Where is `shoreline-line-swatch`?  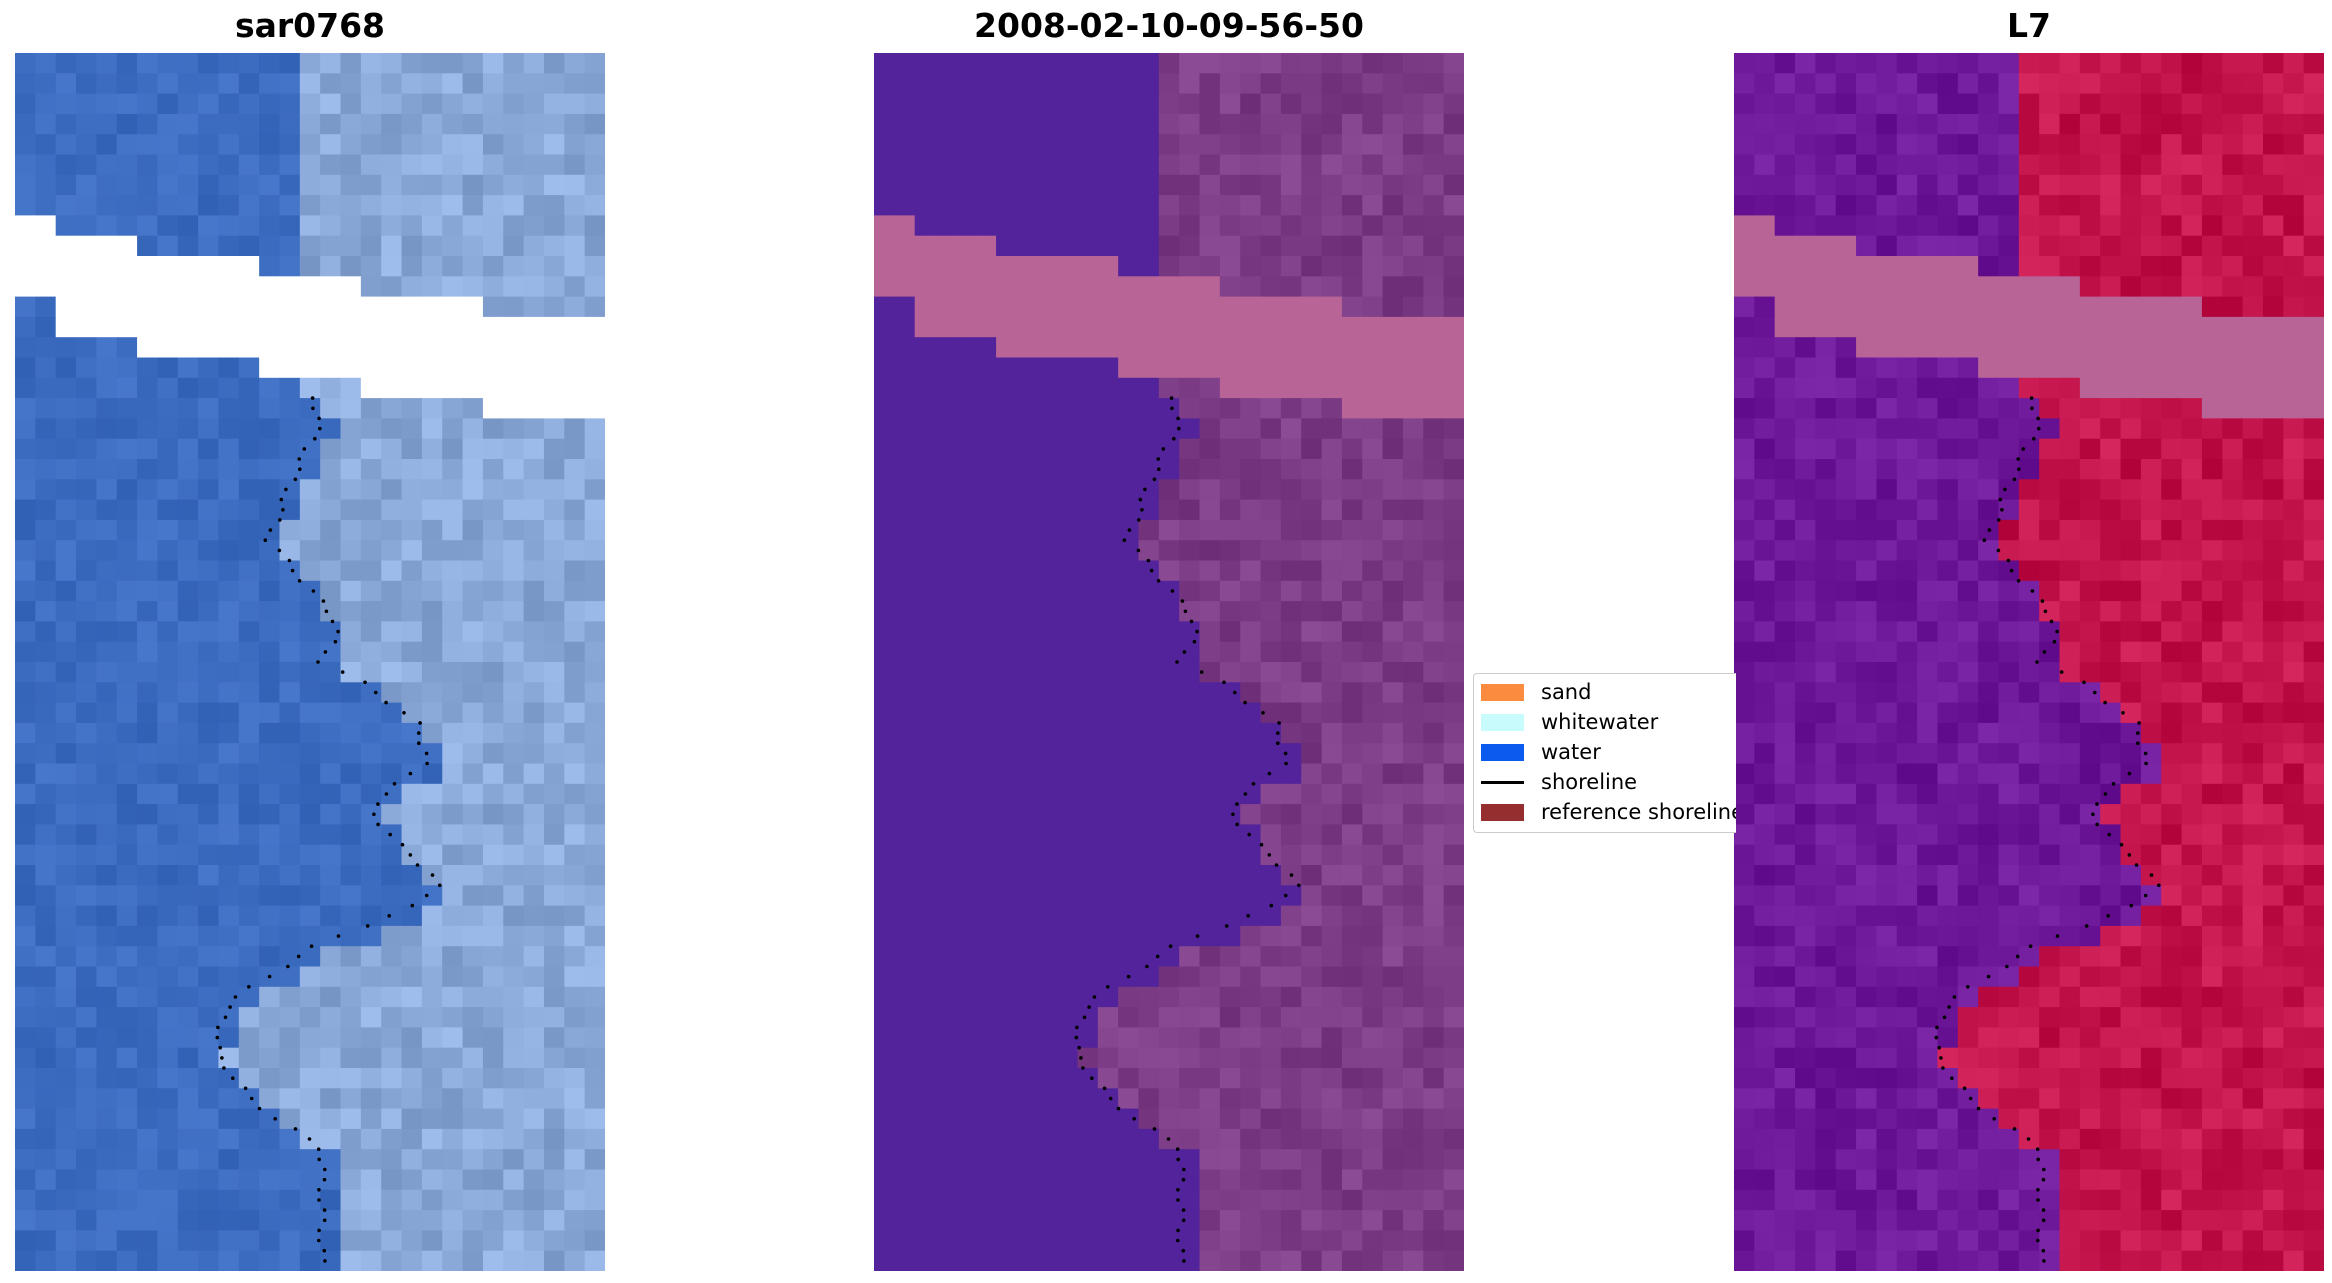 shoreline-line-swatch is located at coordinates (1502, 782).